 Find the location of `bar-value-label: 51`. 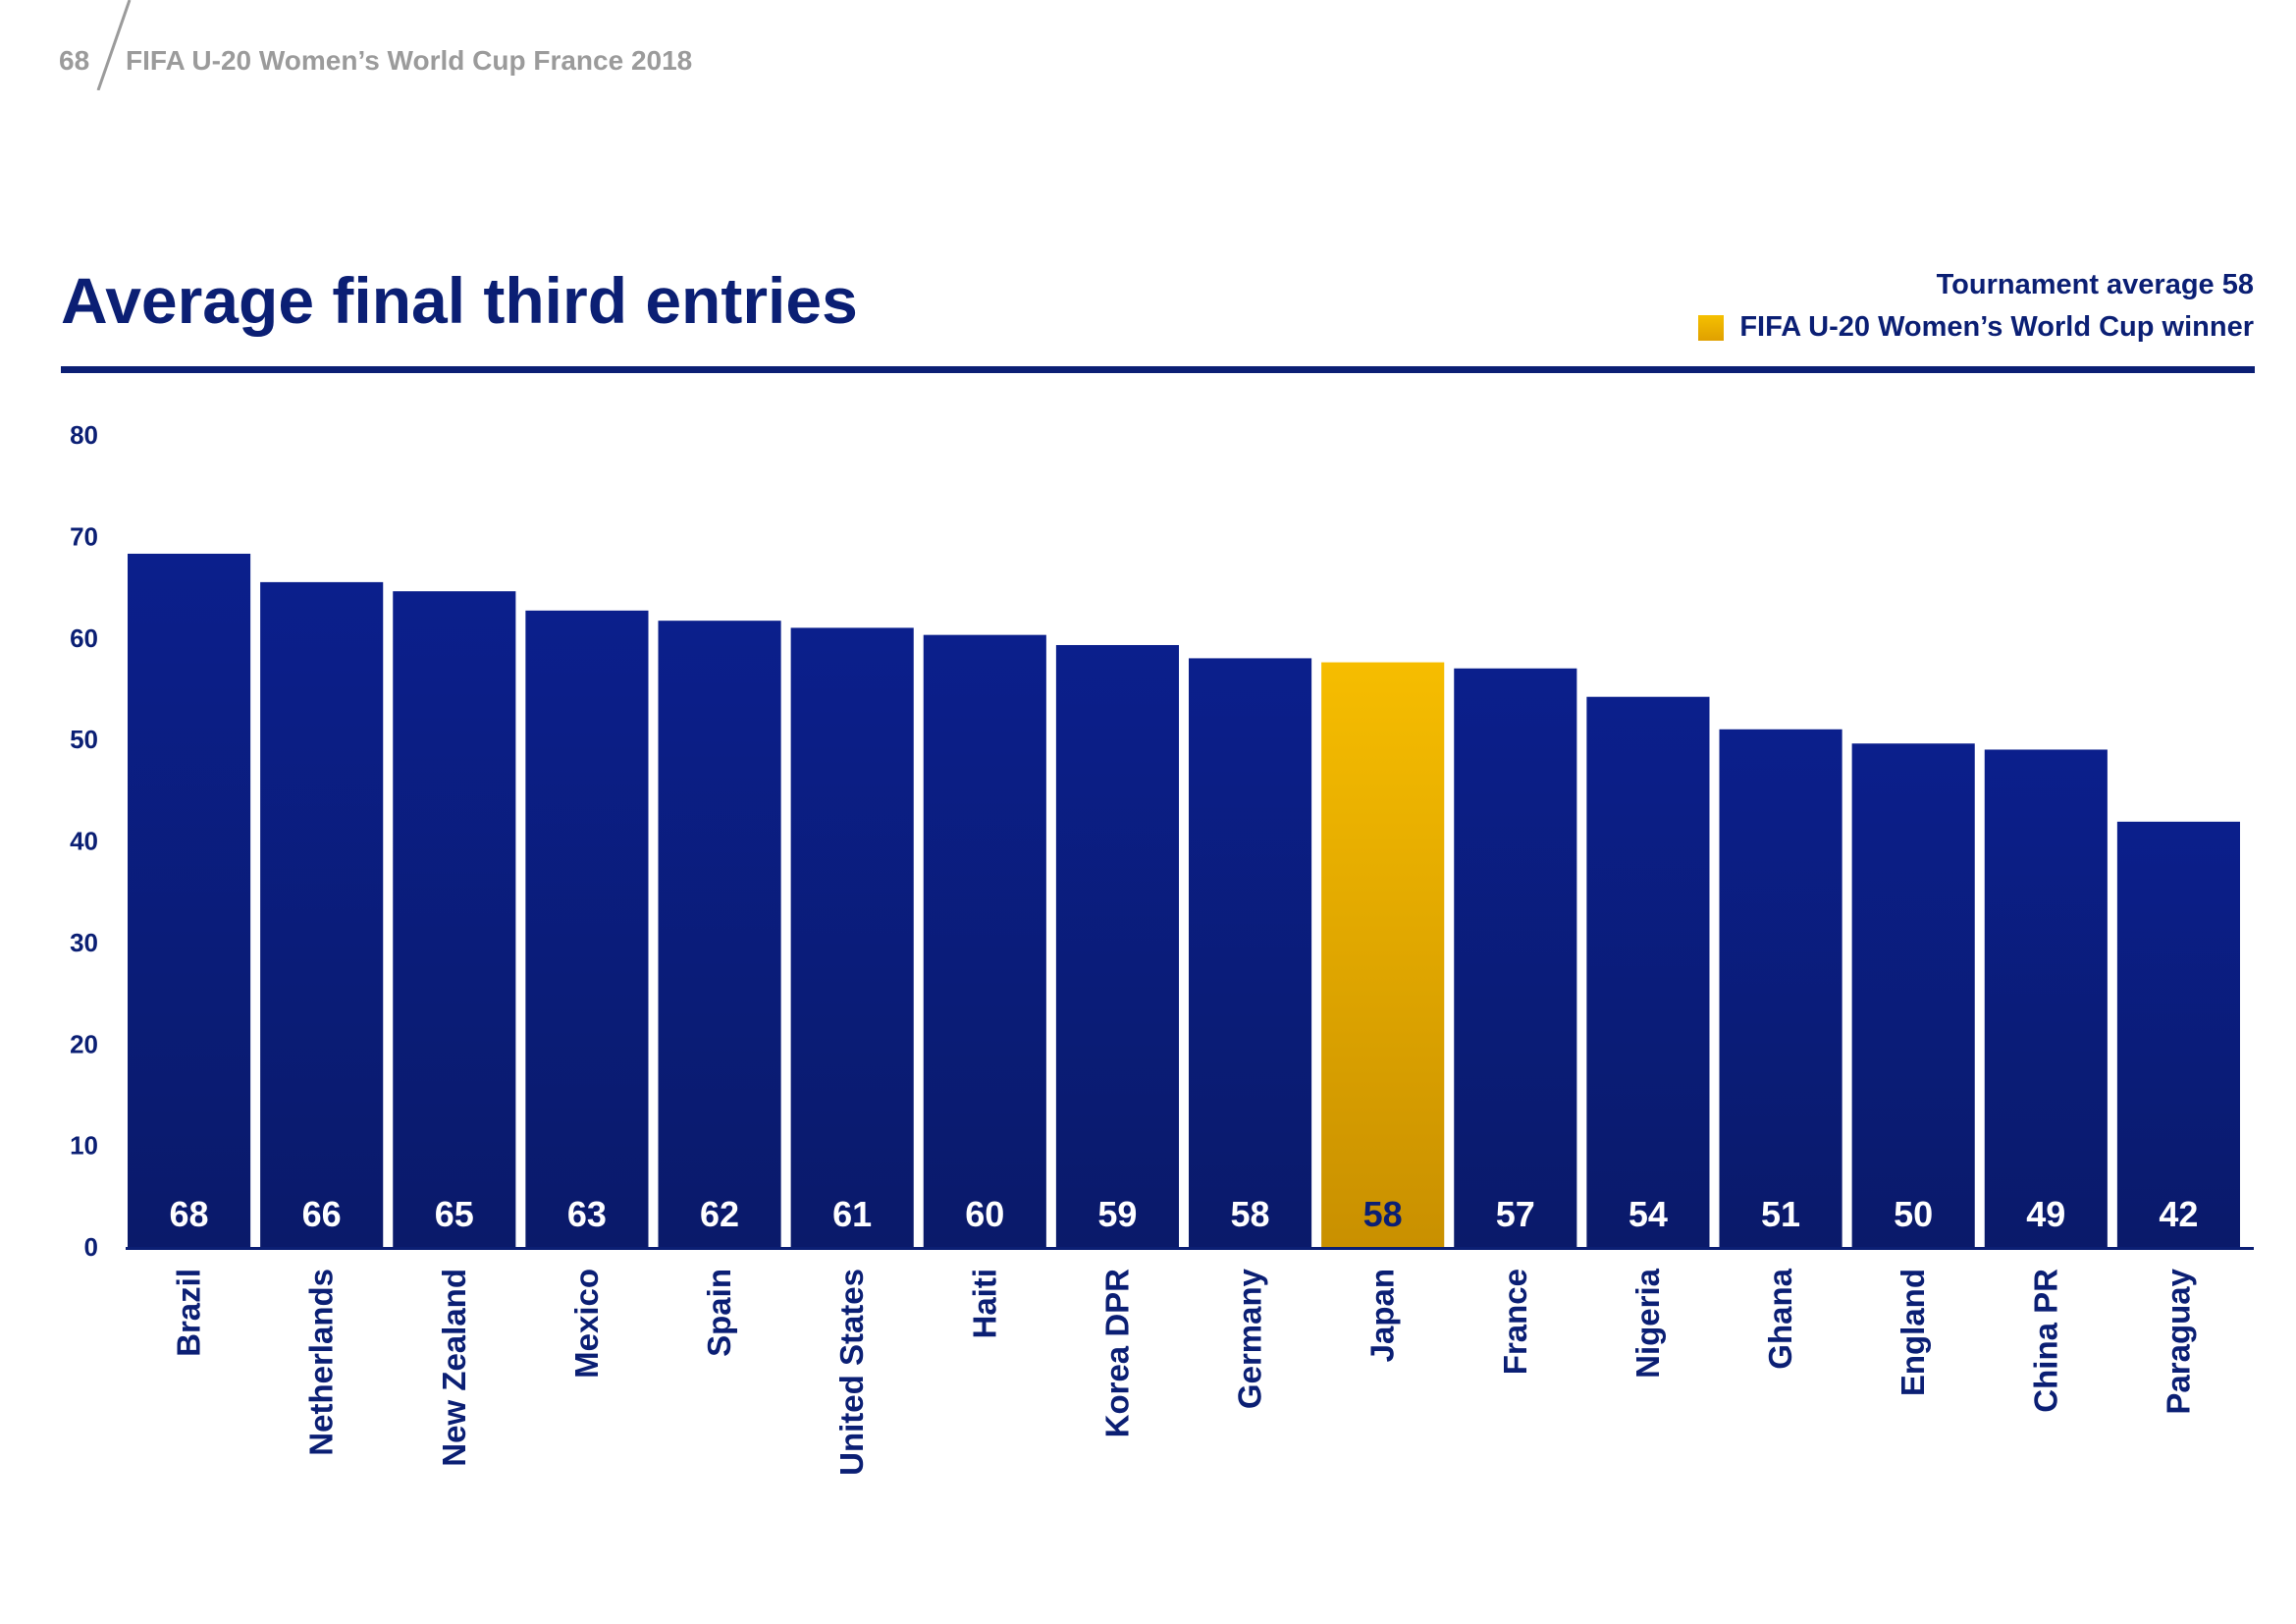

bar-value-label: 51 is located at coordinates (1780, 1214).